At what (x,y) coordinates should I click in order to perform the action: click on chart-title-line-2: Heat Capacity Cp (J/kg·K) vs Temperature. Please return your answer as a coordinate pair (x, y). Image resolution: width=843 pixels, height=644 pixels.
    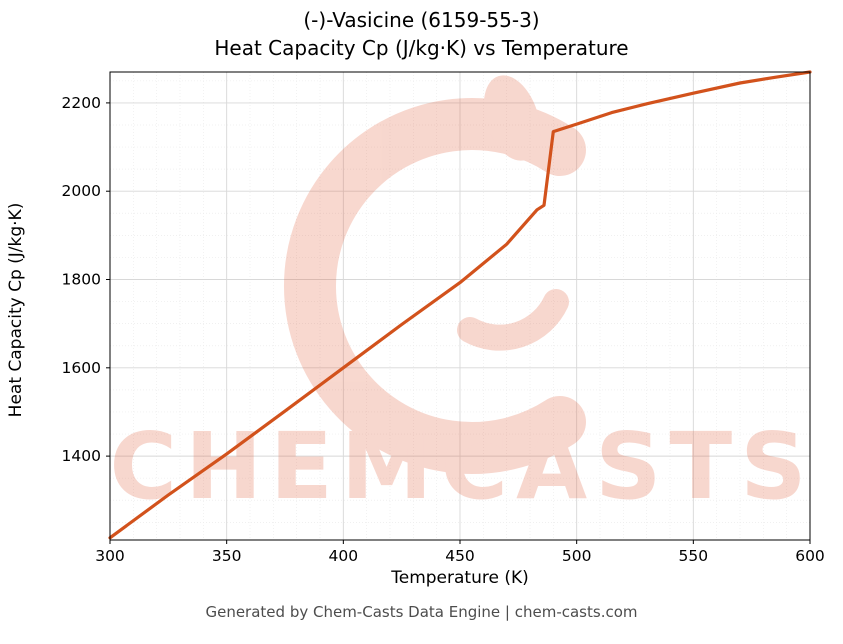
    Looking at the image, I should click on (421, 48).